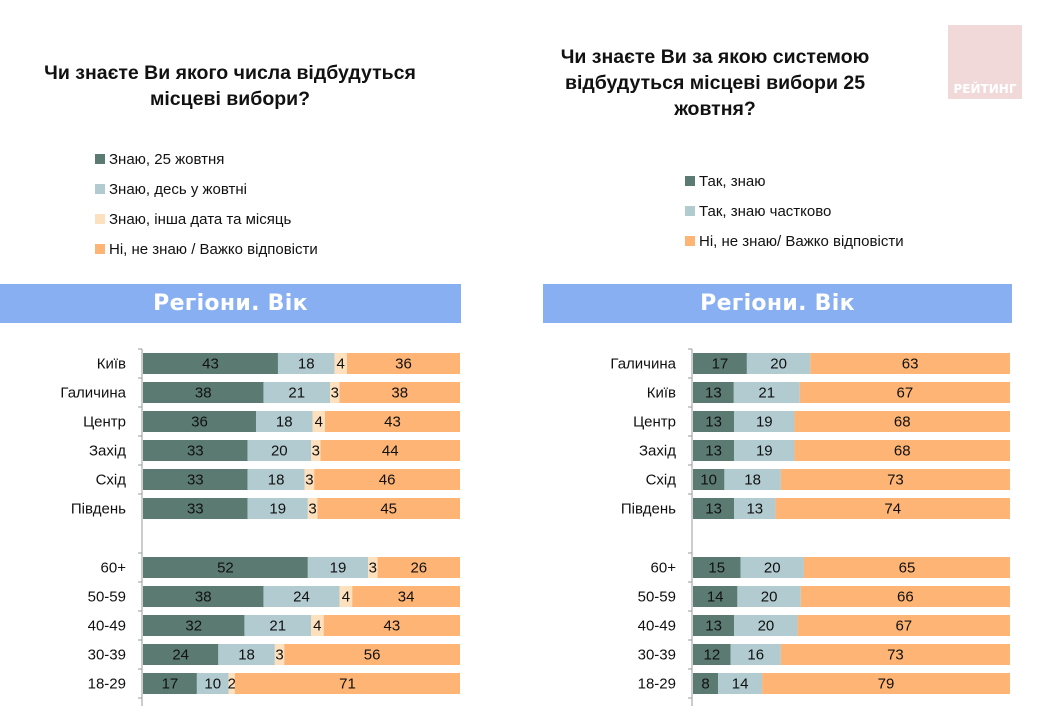  I want to click on value-label: 10, so click(708, 480).